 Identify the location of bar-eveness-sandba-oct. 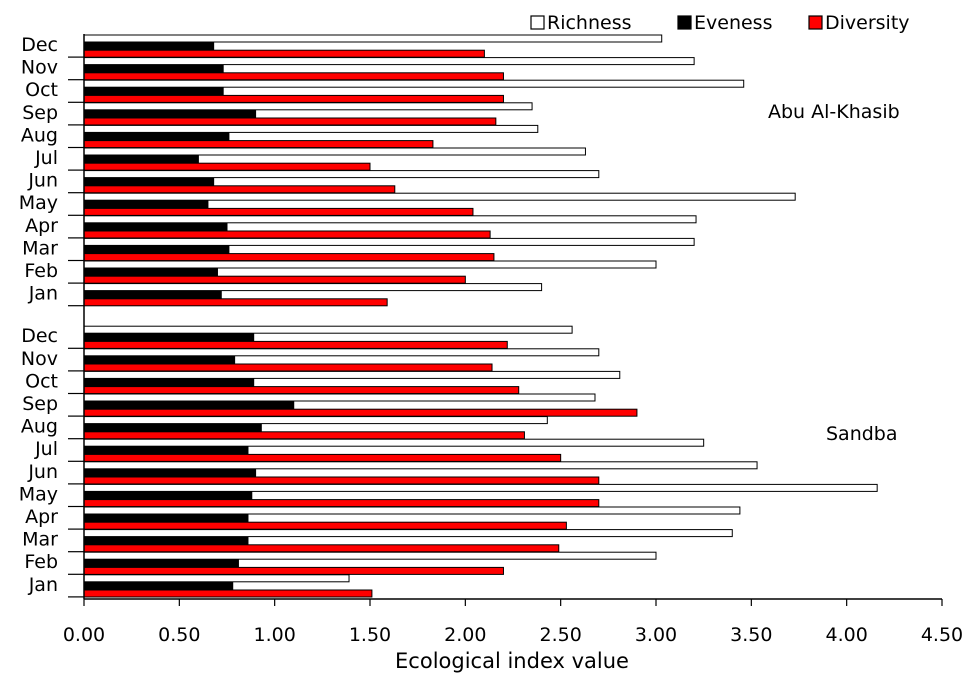
(169, 382).